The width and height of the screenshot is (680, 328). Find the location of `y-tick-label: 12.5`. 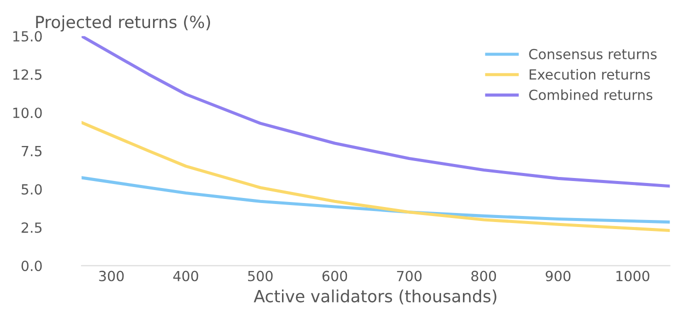

y-tick-label: 12.5 is located at coordinates (27, 74).